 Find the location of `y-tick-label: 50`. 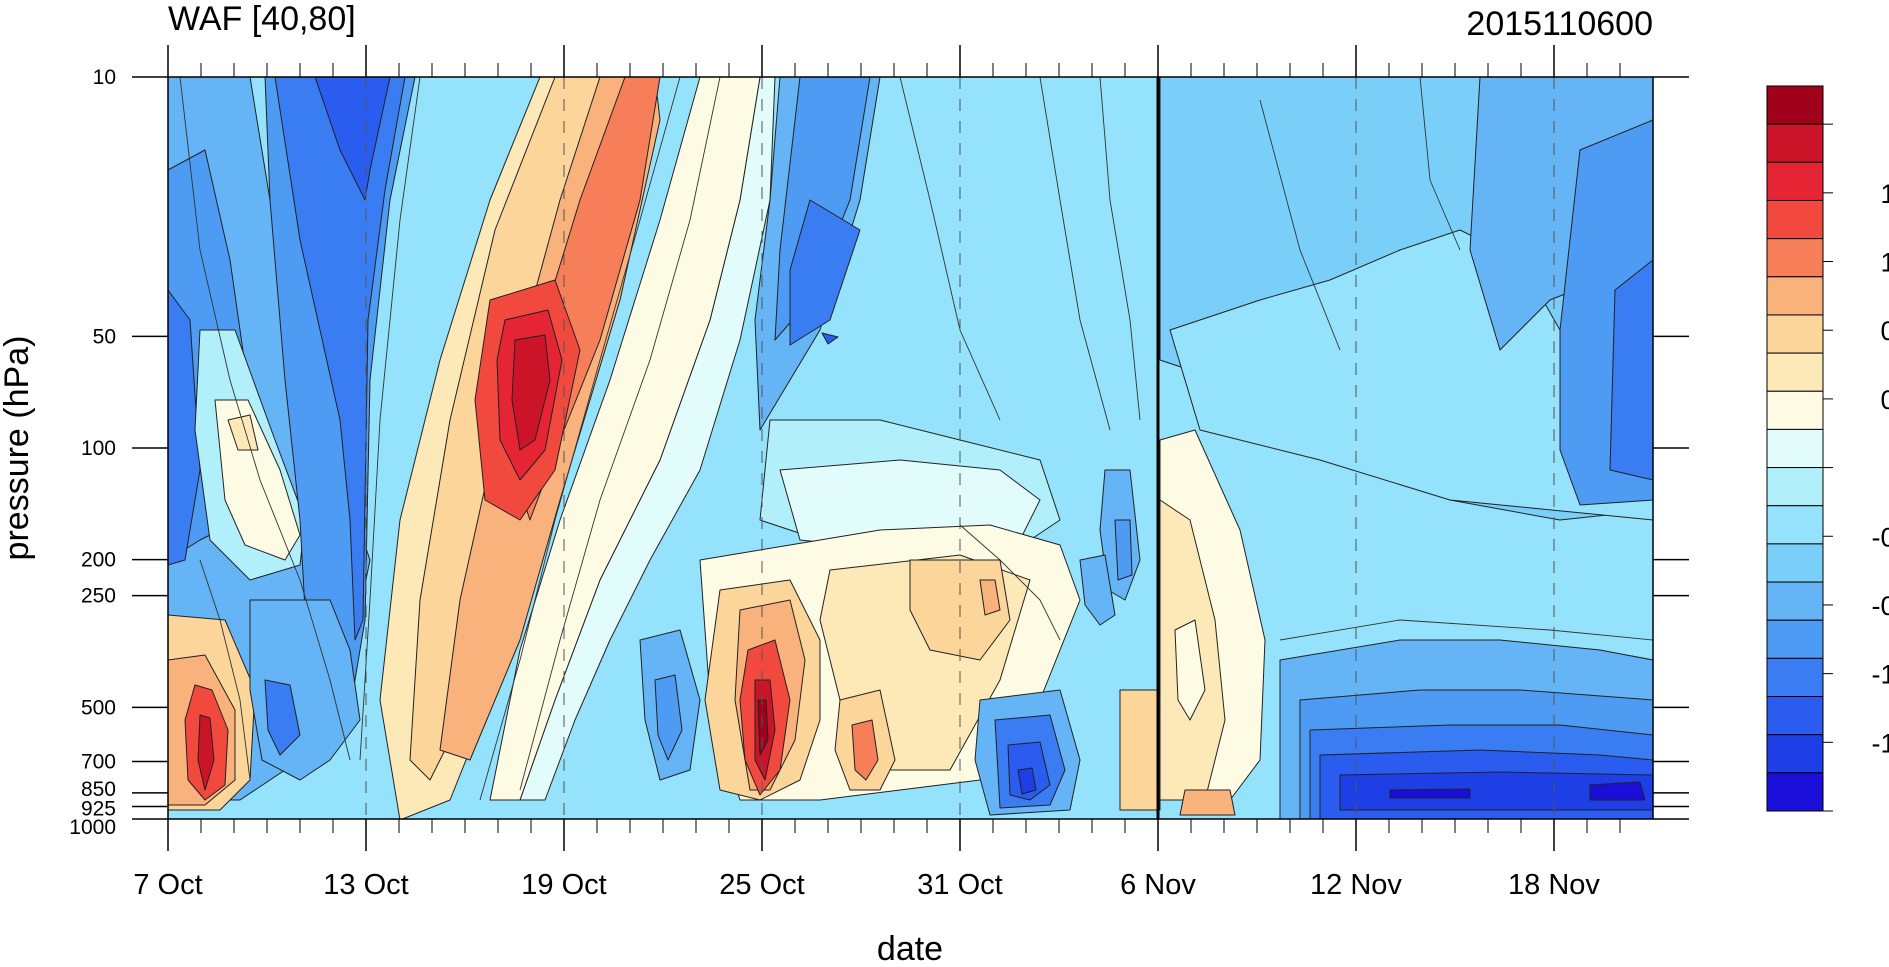

y-tick-label: 50 is located at coordinates (104, 336).